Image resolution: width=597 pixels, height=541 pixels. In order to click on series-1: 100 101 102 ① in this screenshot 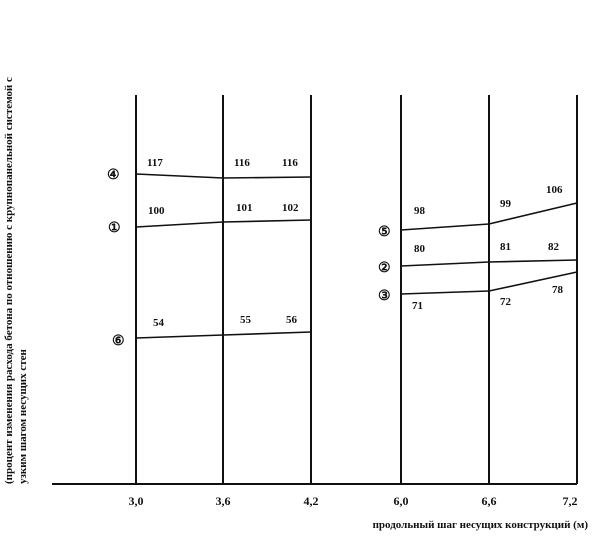, I will do `click(210, 219)`.